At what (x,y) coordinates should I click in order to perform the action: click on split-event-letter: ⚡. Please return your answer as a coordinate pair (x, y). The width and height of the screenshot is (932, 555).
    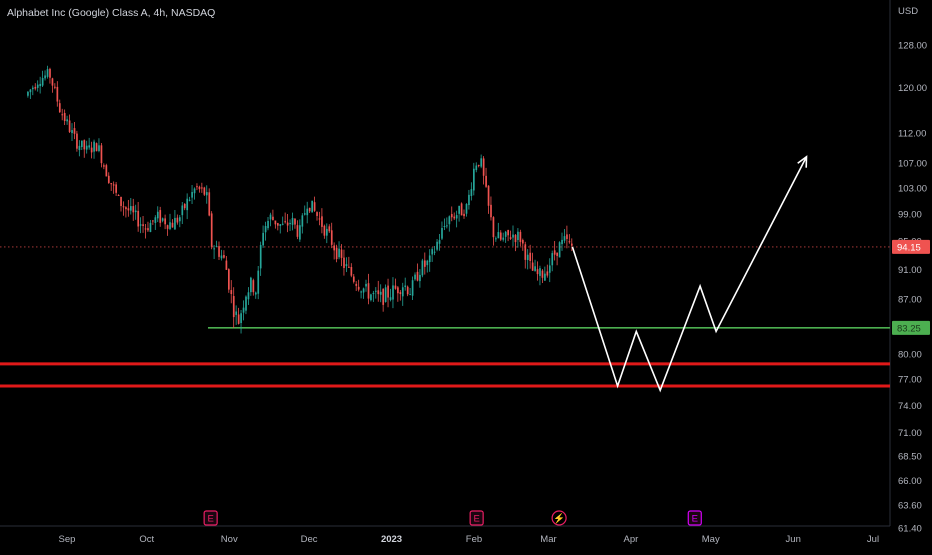
    Looking at the image, I should click on (559, 519).